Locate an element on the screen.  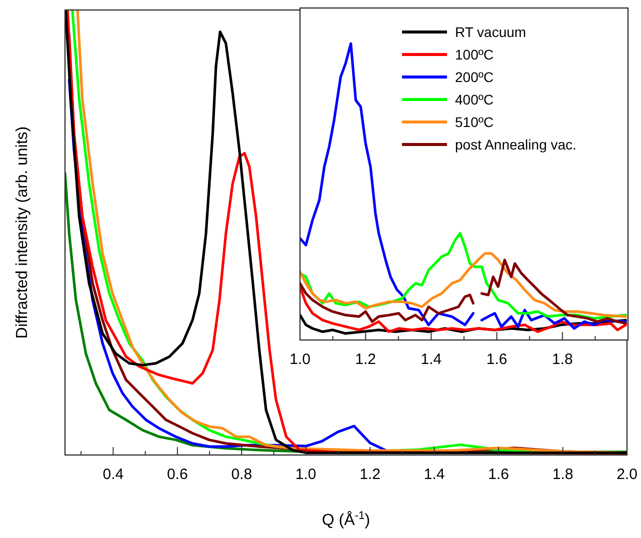
x-axis-title: Q (Å$^{-1}$) is located at coordinates (346, 519).